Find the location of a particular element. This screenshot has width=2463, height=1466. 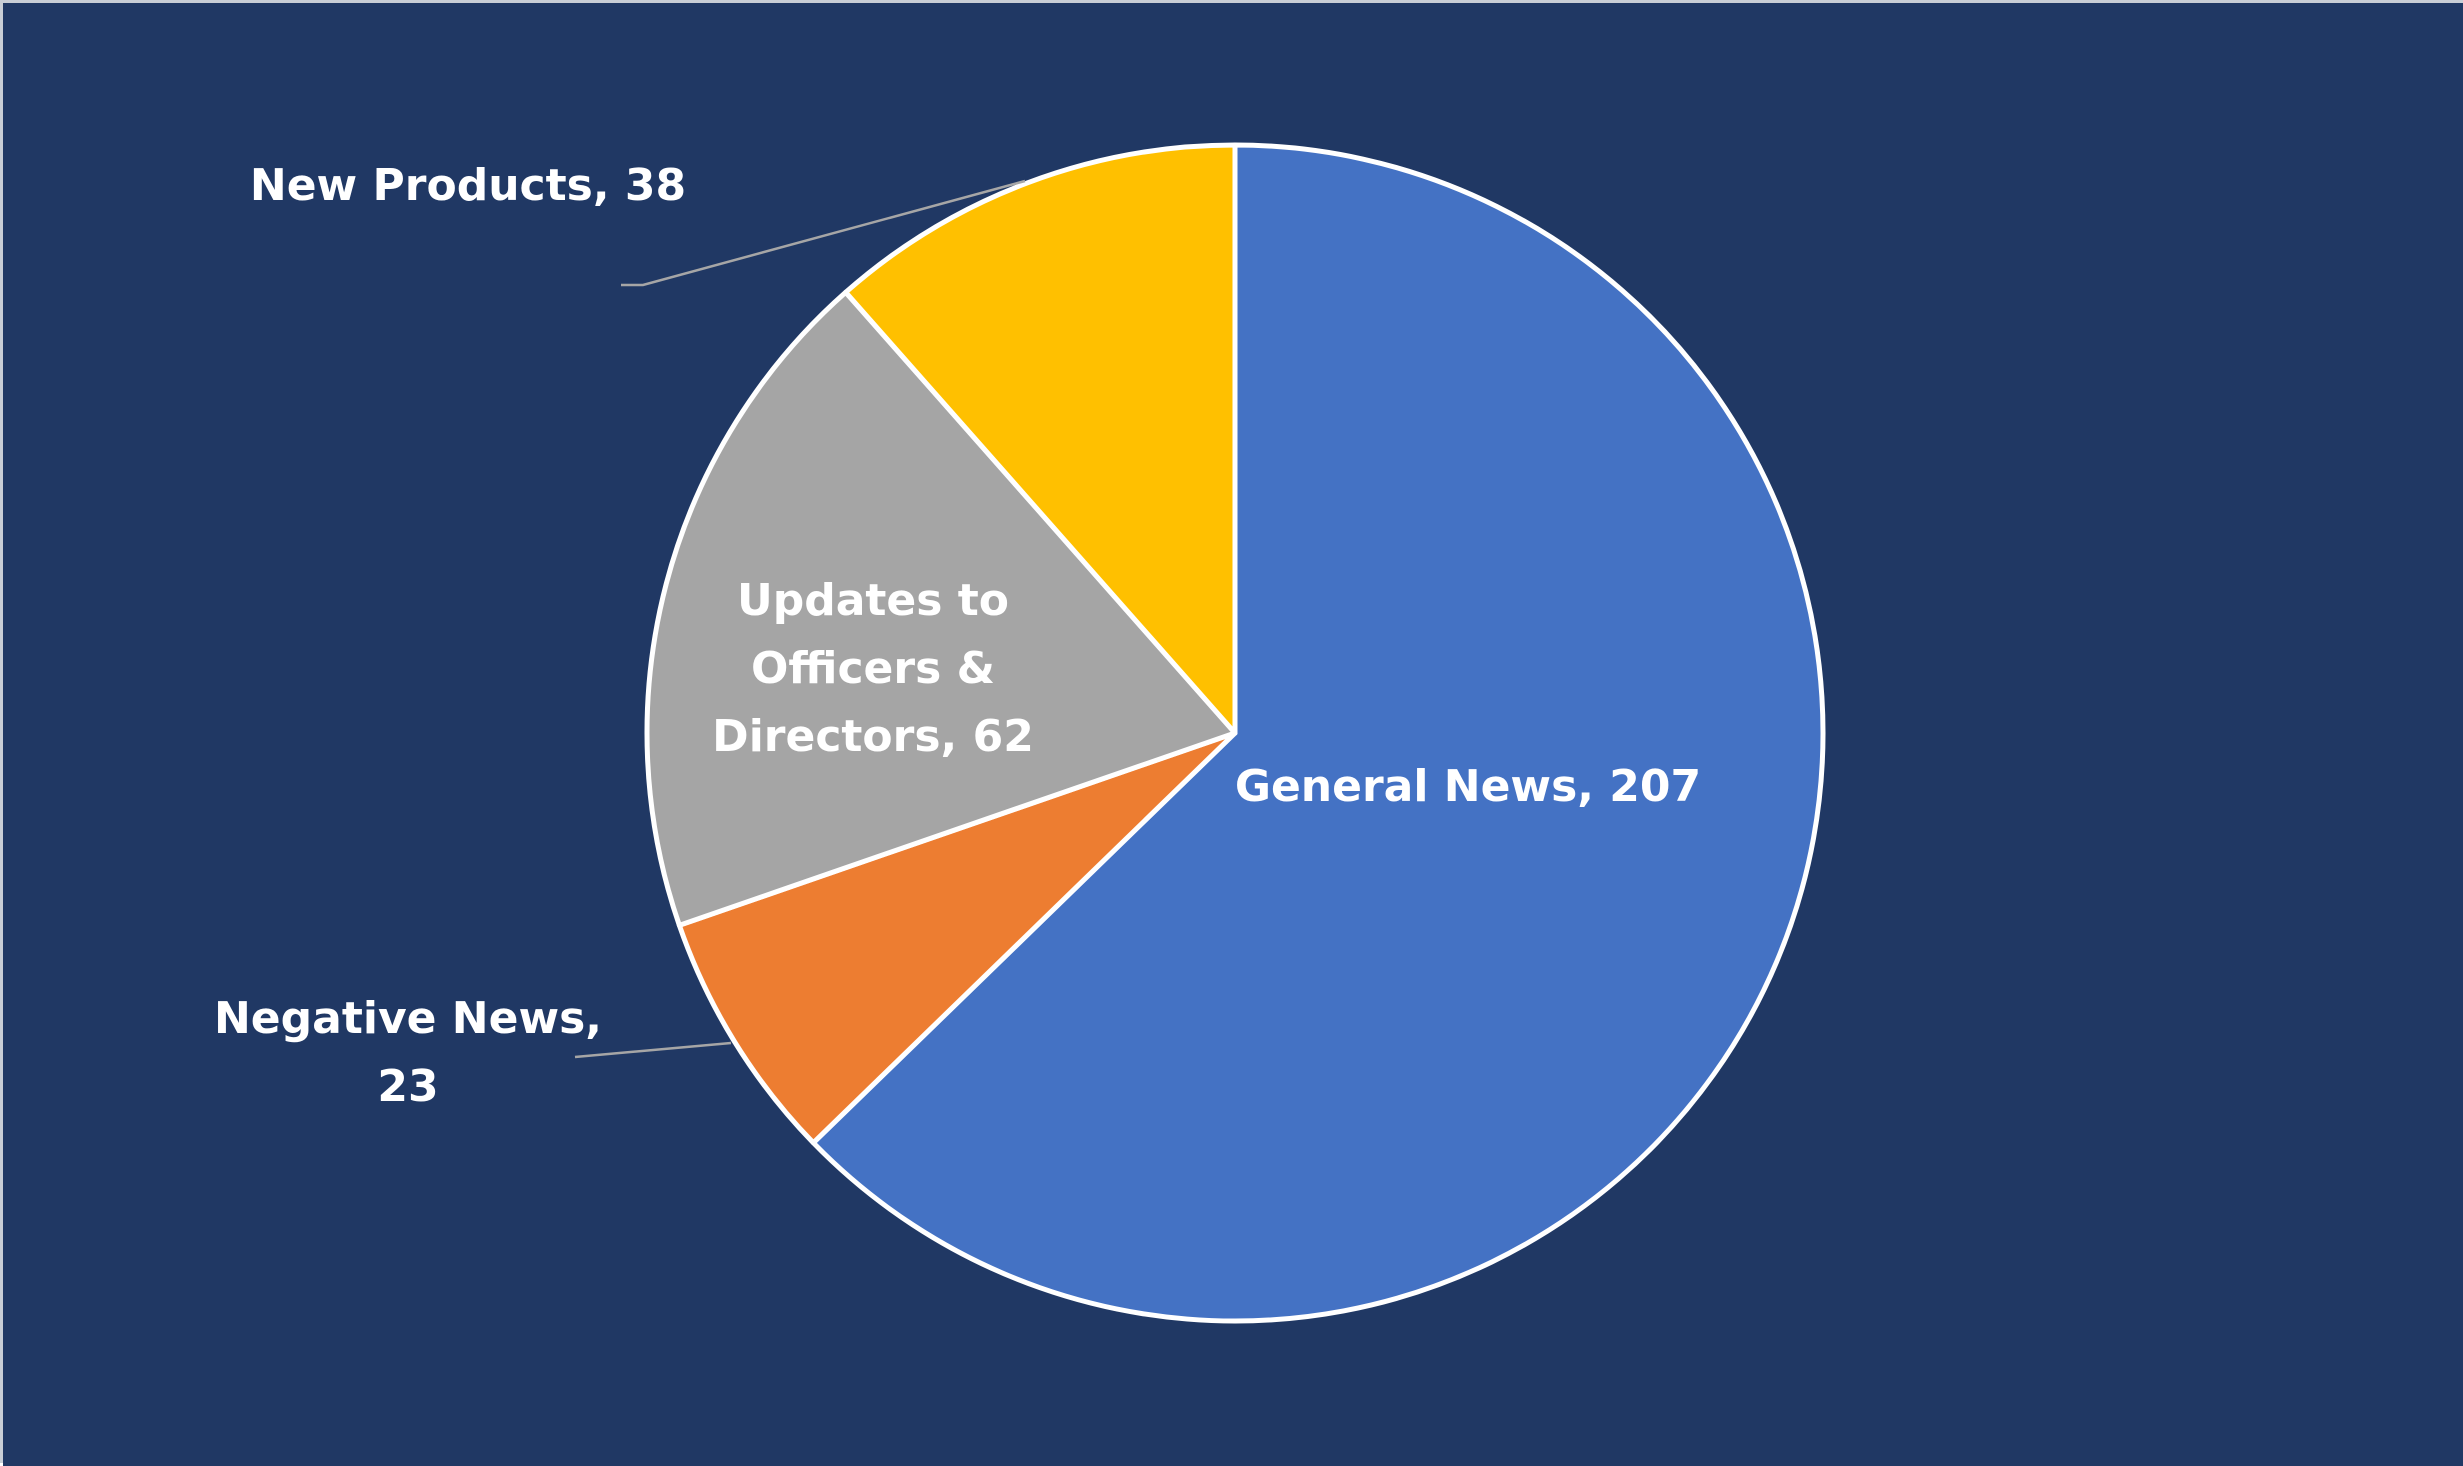

data-label-line: Negative News, is located at coordinates (408, 1018).